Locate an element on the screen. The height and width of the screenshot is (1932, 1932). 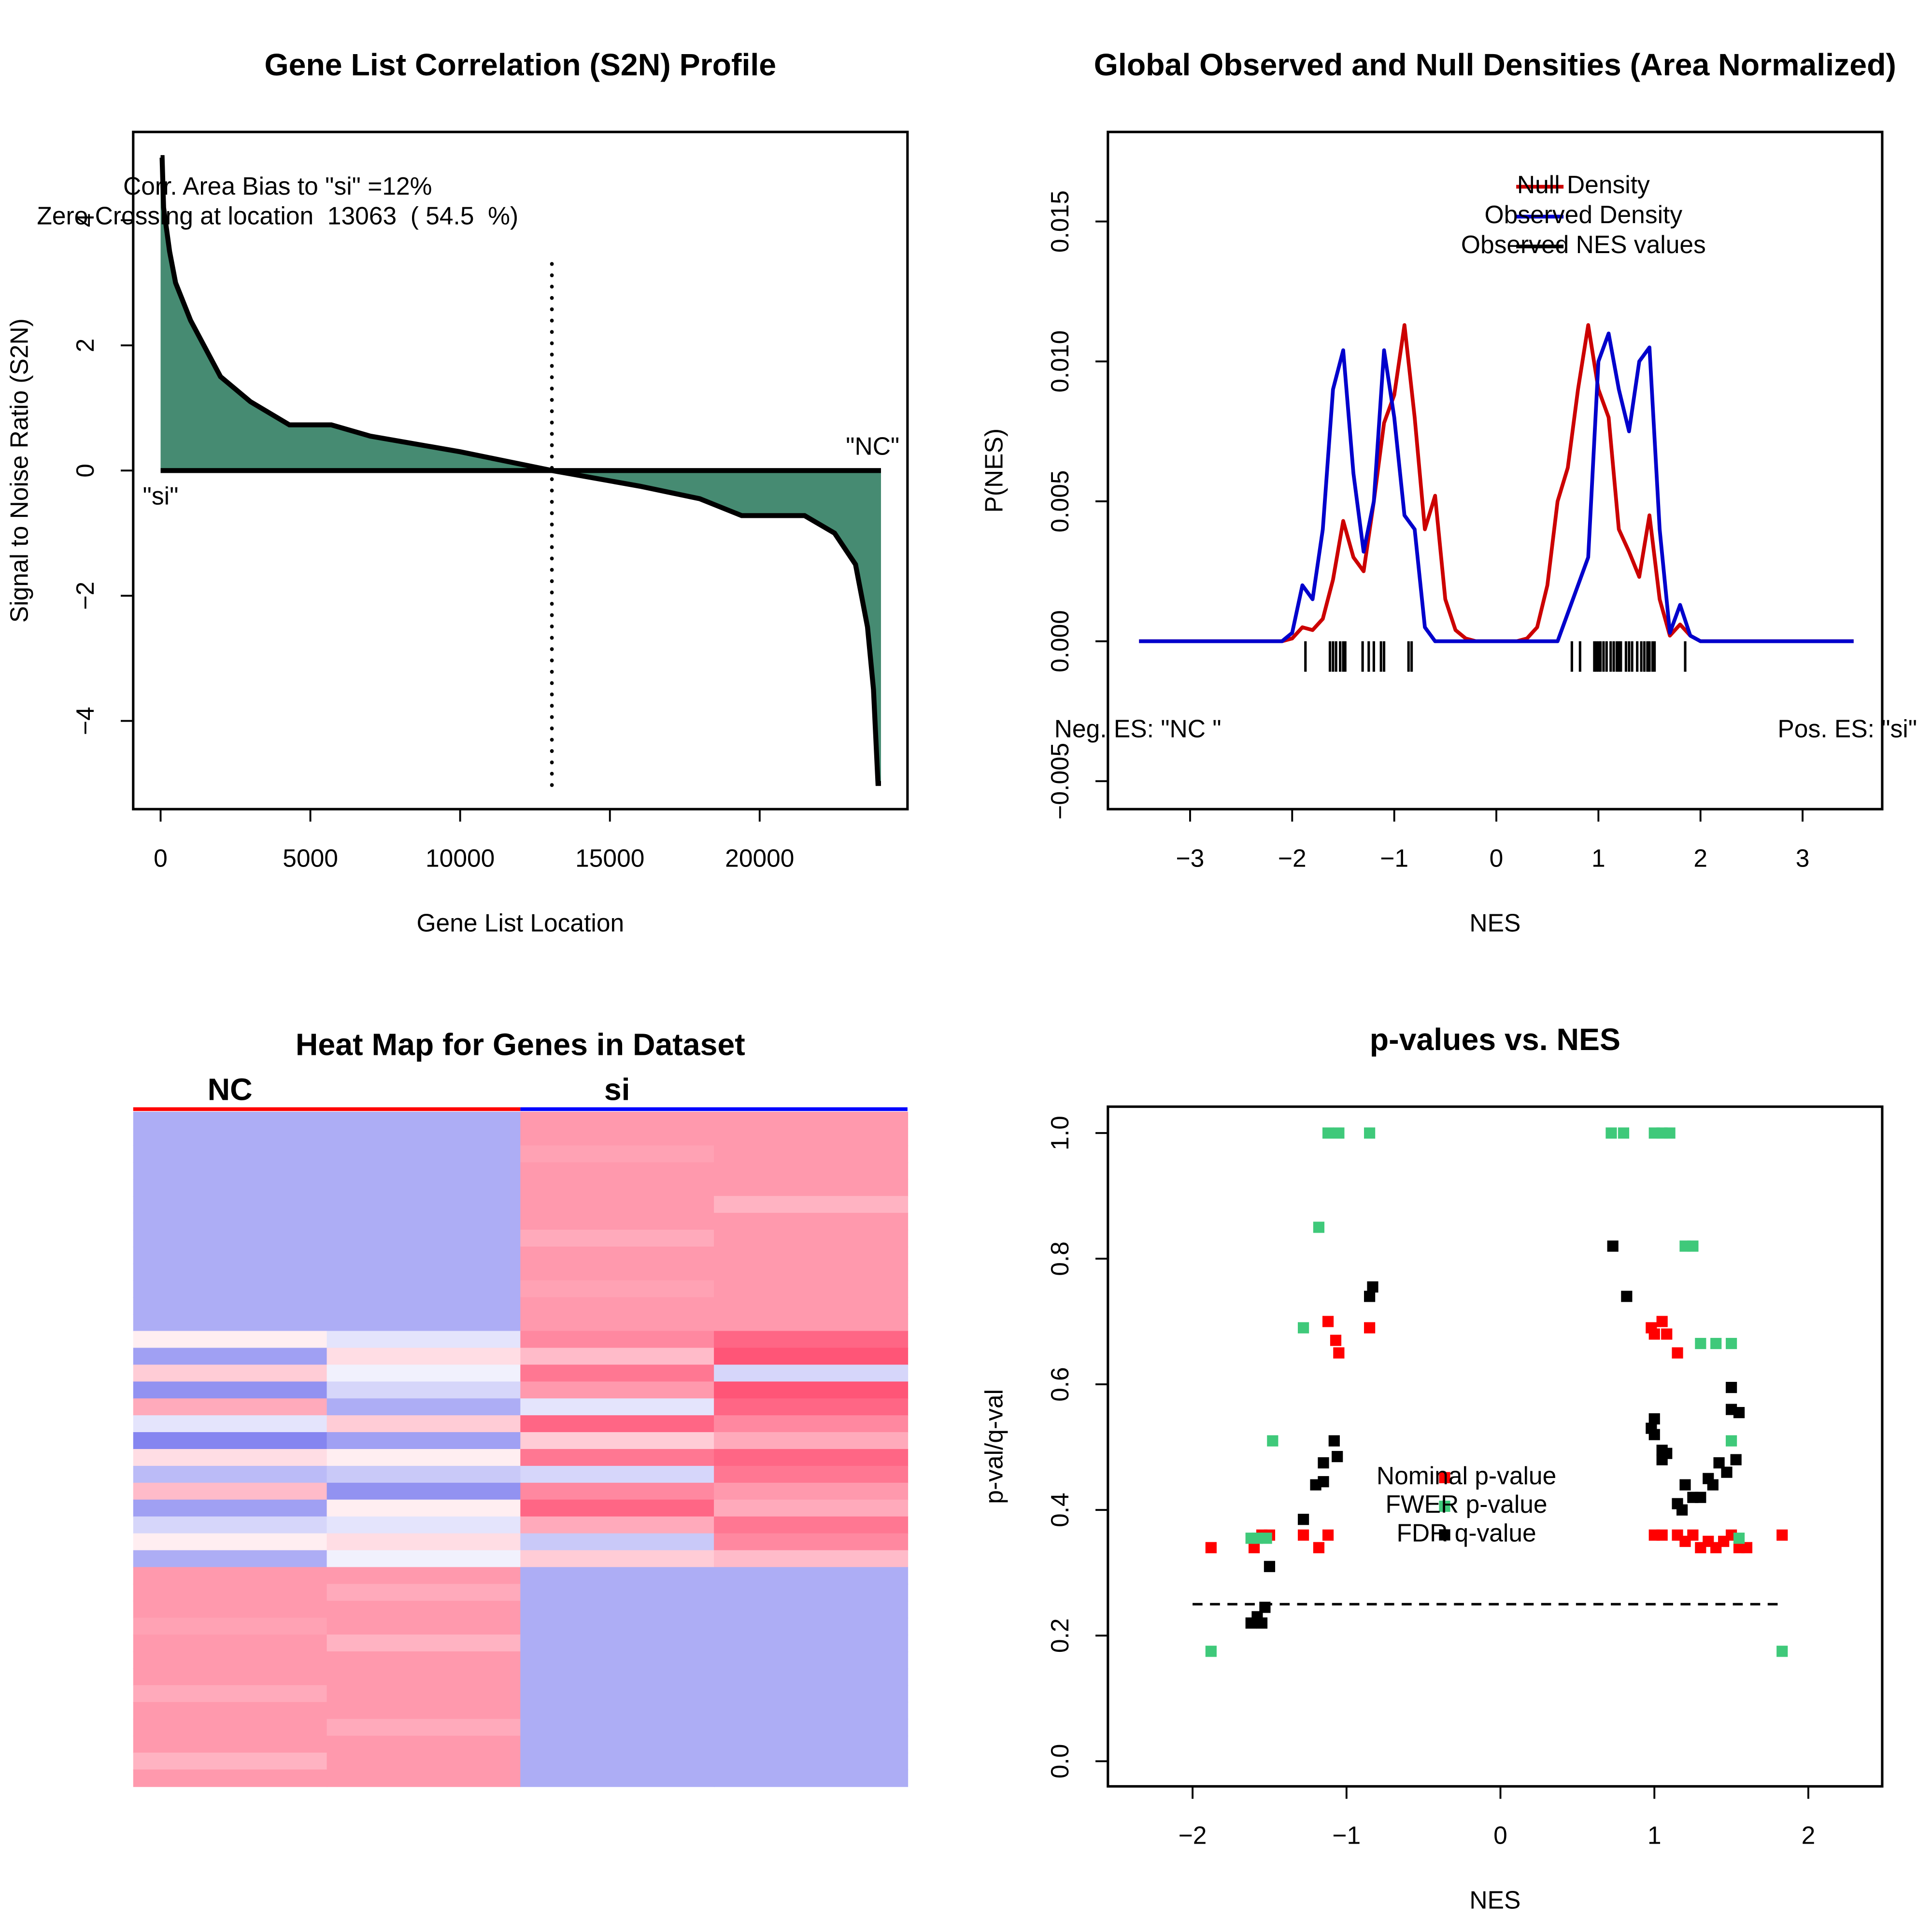
x-tick-label: 1 is located at coordinates (1598, 858).